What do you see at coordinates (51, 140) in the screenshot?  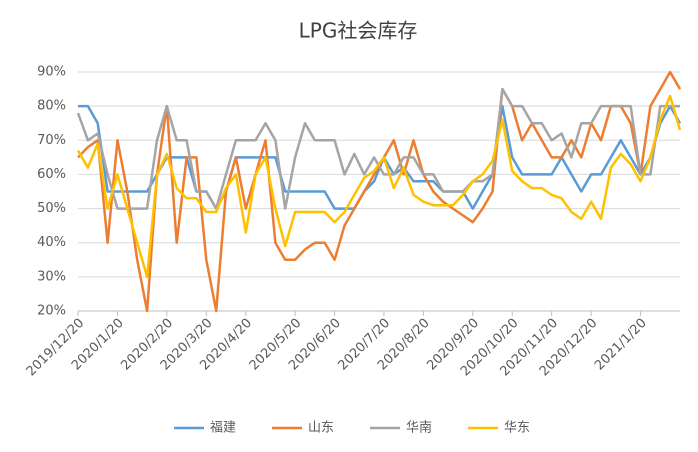 I see `y-tick-label: 70%` at bounding box center [51, 140].